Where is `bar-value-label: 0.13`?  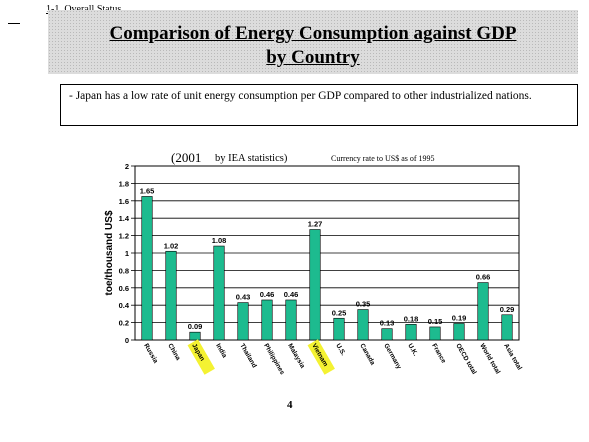 bar-value-label: 0.13 is located at coordinates (387, 323).